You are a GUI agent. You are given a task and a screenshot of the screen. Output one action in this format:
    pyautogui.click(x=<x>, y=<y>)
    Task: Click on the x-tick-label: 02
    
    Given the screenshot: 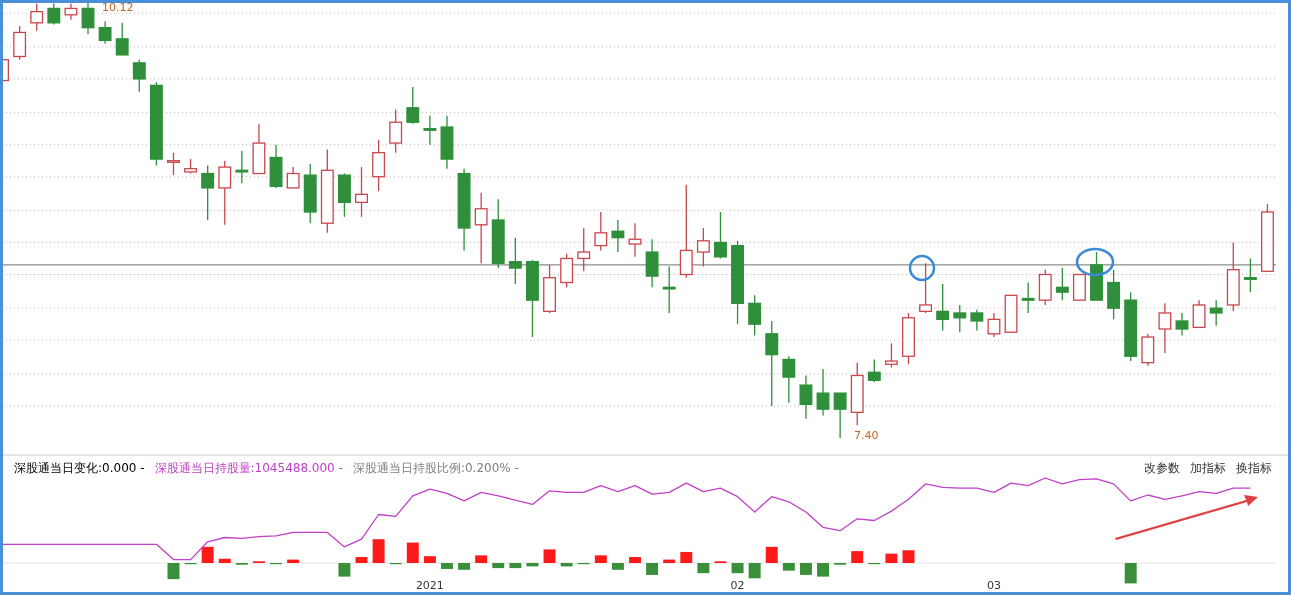 What is the action you would take?
    pyautogui.click(x=737, y=585)
    